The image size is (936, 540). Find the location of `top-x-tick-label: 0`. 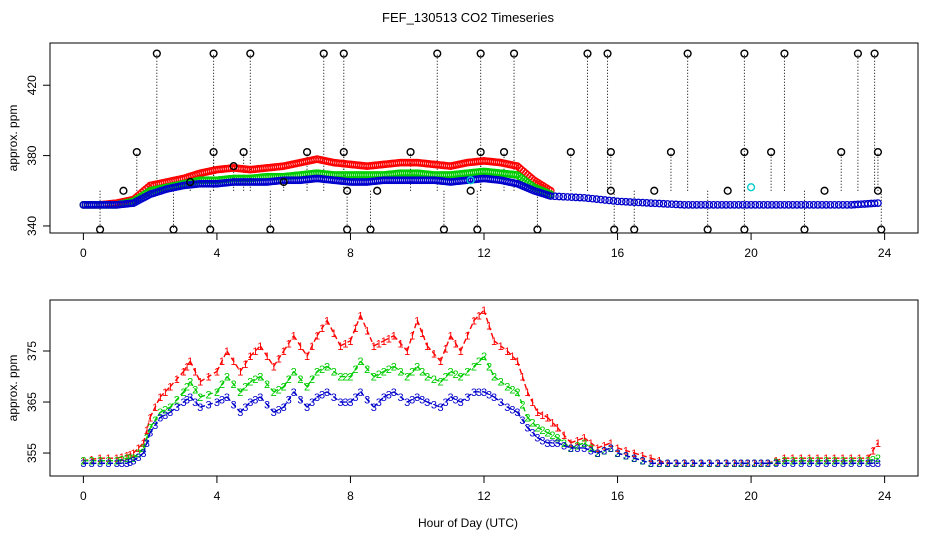

top-x-tick-label: 0 is located at coordinates (83, 253).